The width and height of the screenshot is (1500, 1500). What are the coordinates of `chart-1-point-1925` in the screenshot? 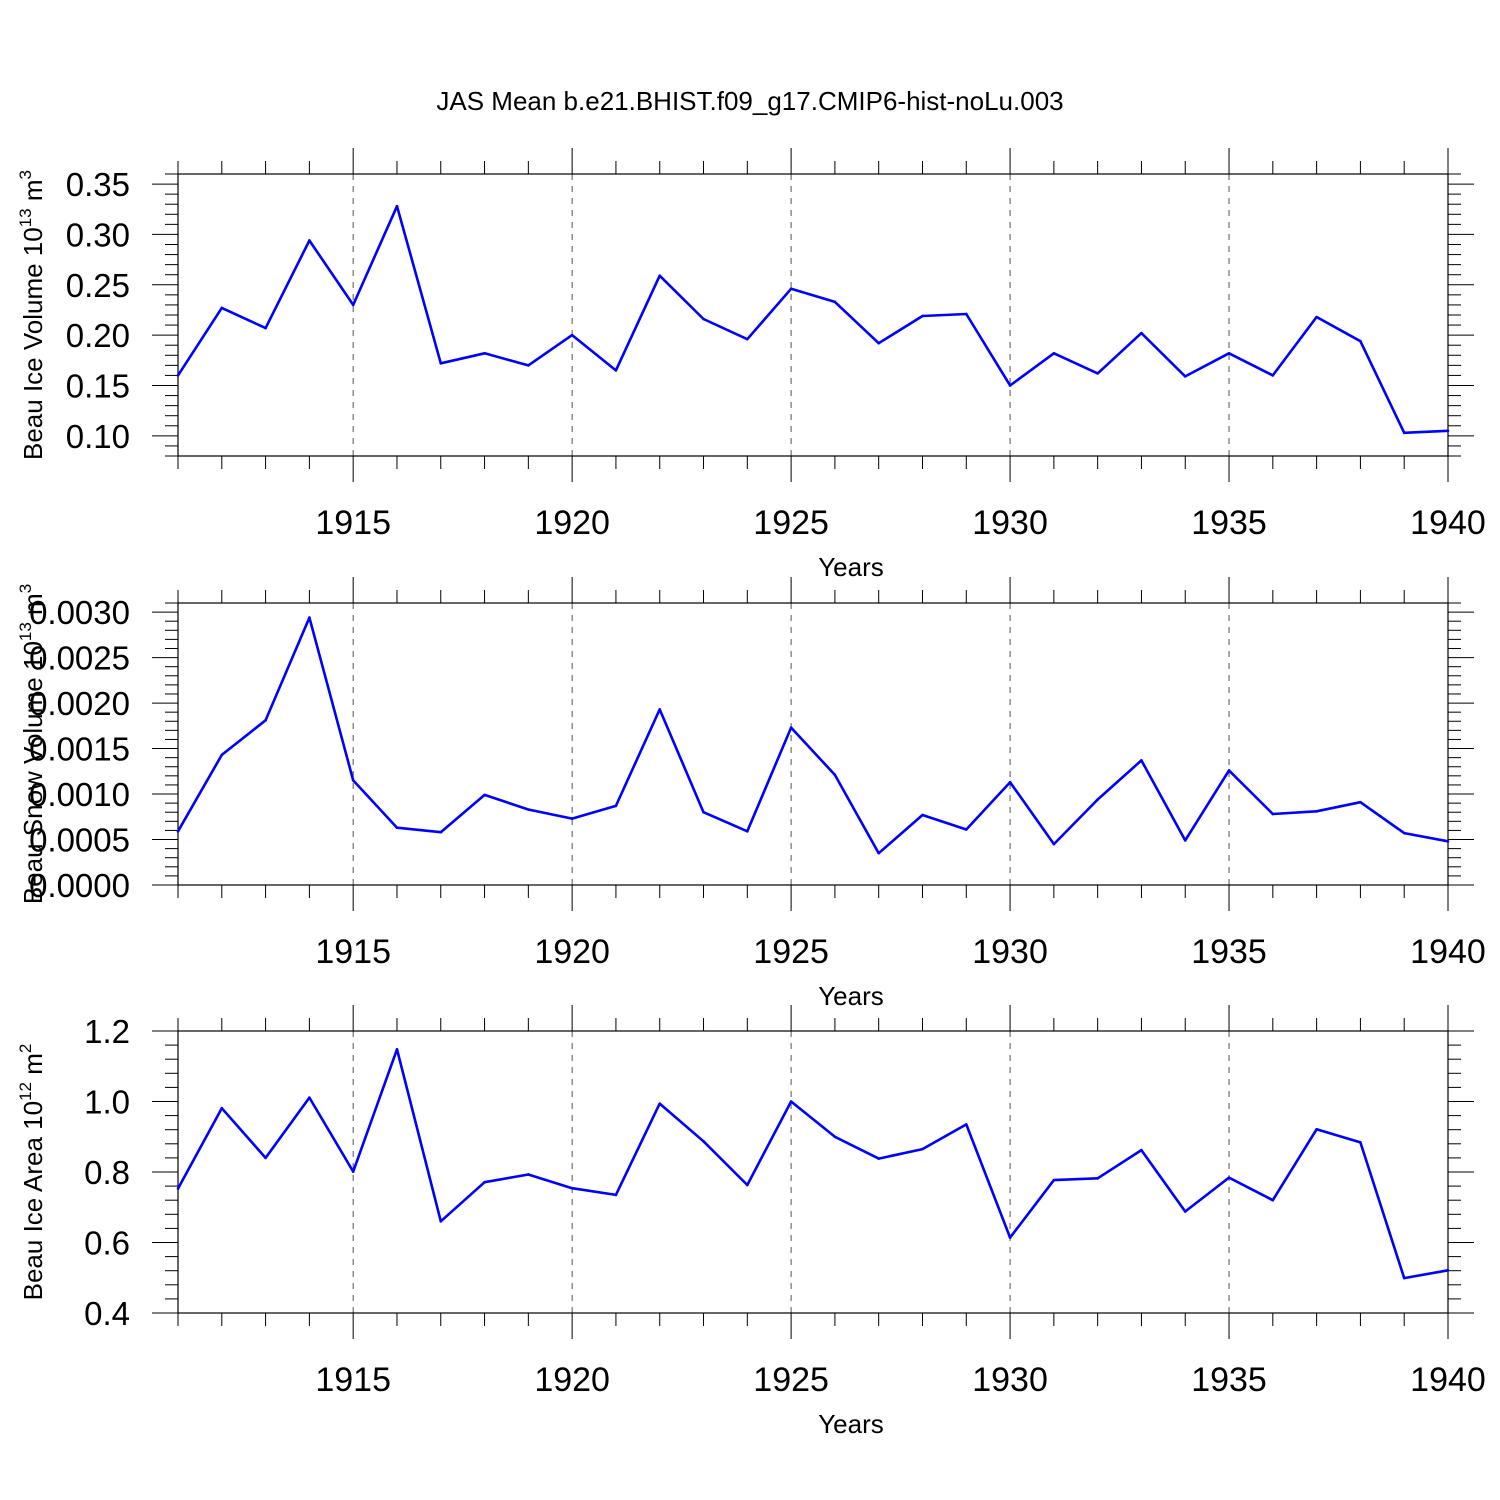 It's located at (791, 727).